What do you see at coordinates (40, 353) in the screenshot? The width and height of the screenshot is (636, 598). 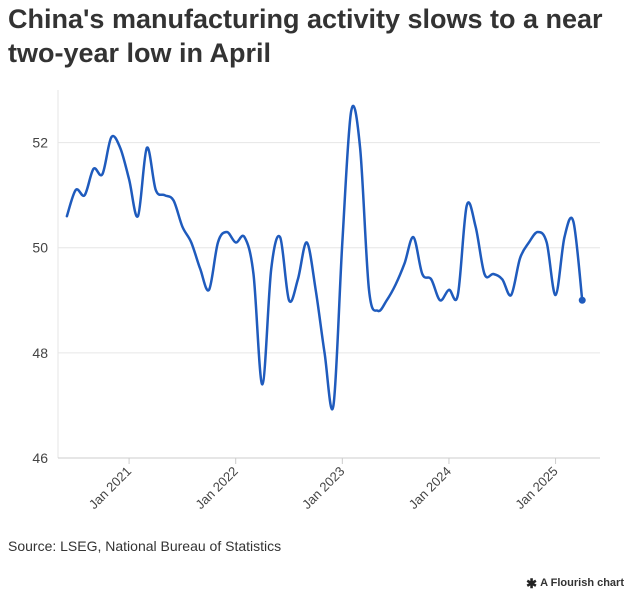 I see `y-tick-label: 48` at bounding box center [40, 353].